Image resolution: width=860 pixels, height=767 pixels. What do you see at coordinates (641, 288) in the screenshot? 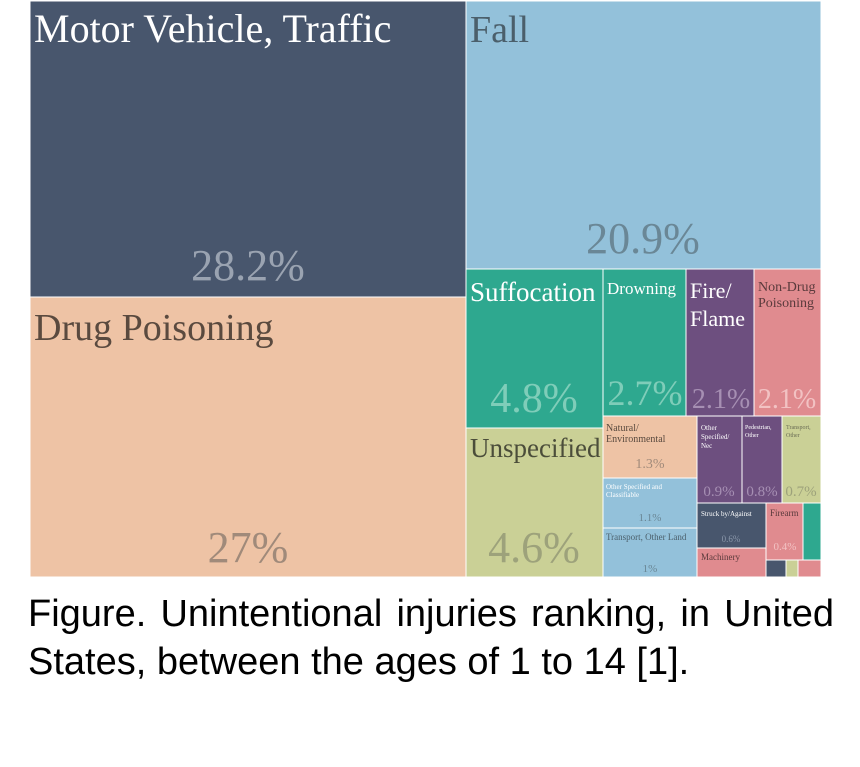
I see `tile-label-drowning: Drowning` at bounding box center [641, 288].